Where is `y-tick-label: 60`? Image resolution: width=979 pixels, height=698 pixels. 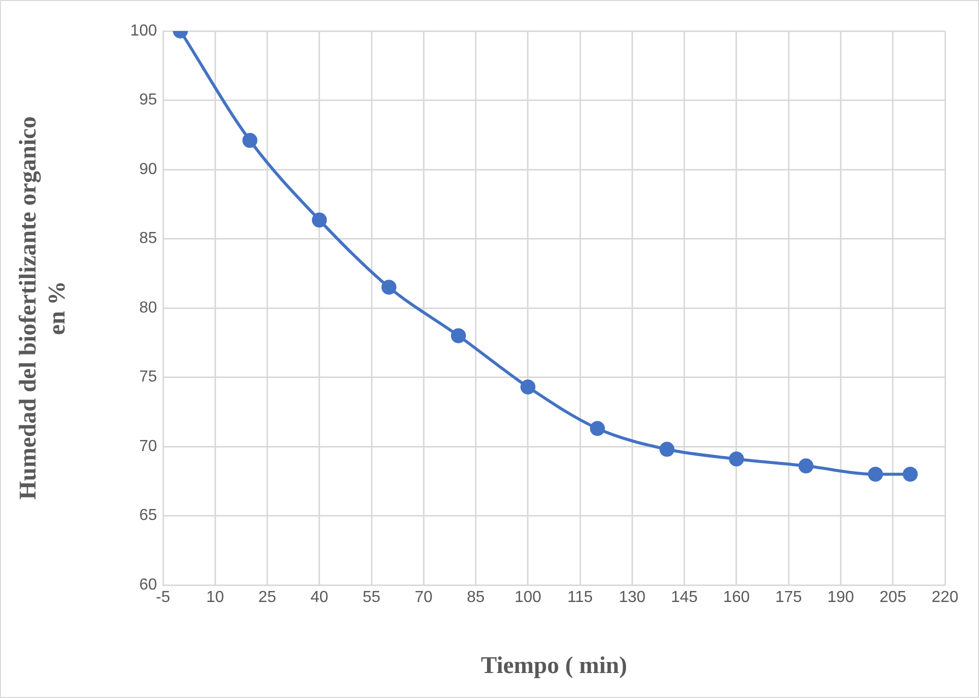
y-tick-label: 60 is located at coordinates (148, 585).